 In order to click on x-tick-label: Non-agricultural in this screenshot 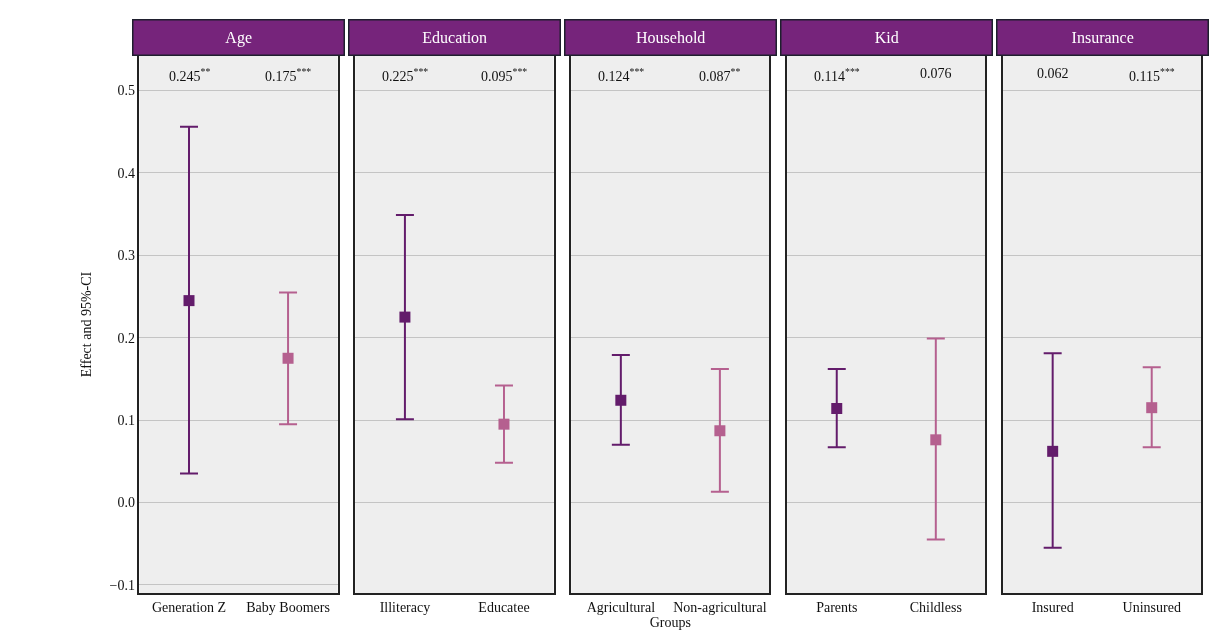, I will do `click(720, 607)`.